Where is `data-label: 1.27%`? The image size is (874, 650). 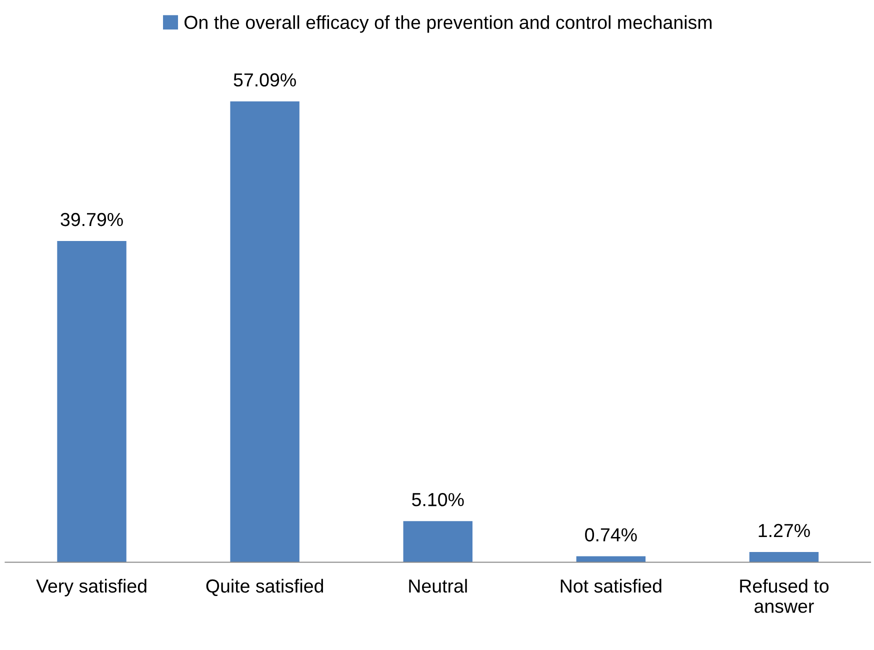 data-label: 1.27% is located at coordinates (784, 531).